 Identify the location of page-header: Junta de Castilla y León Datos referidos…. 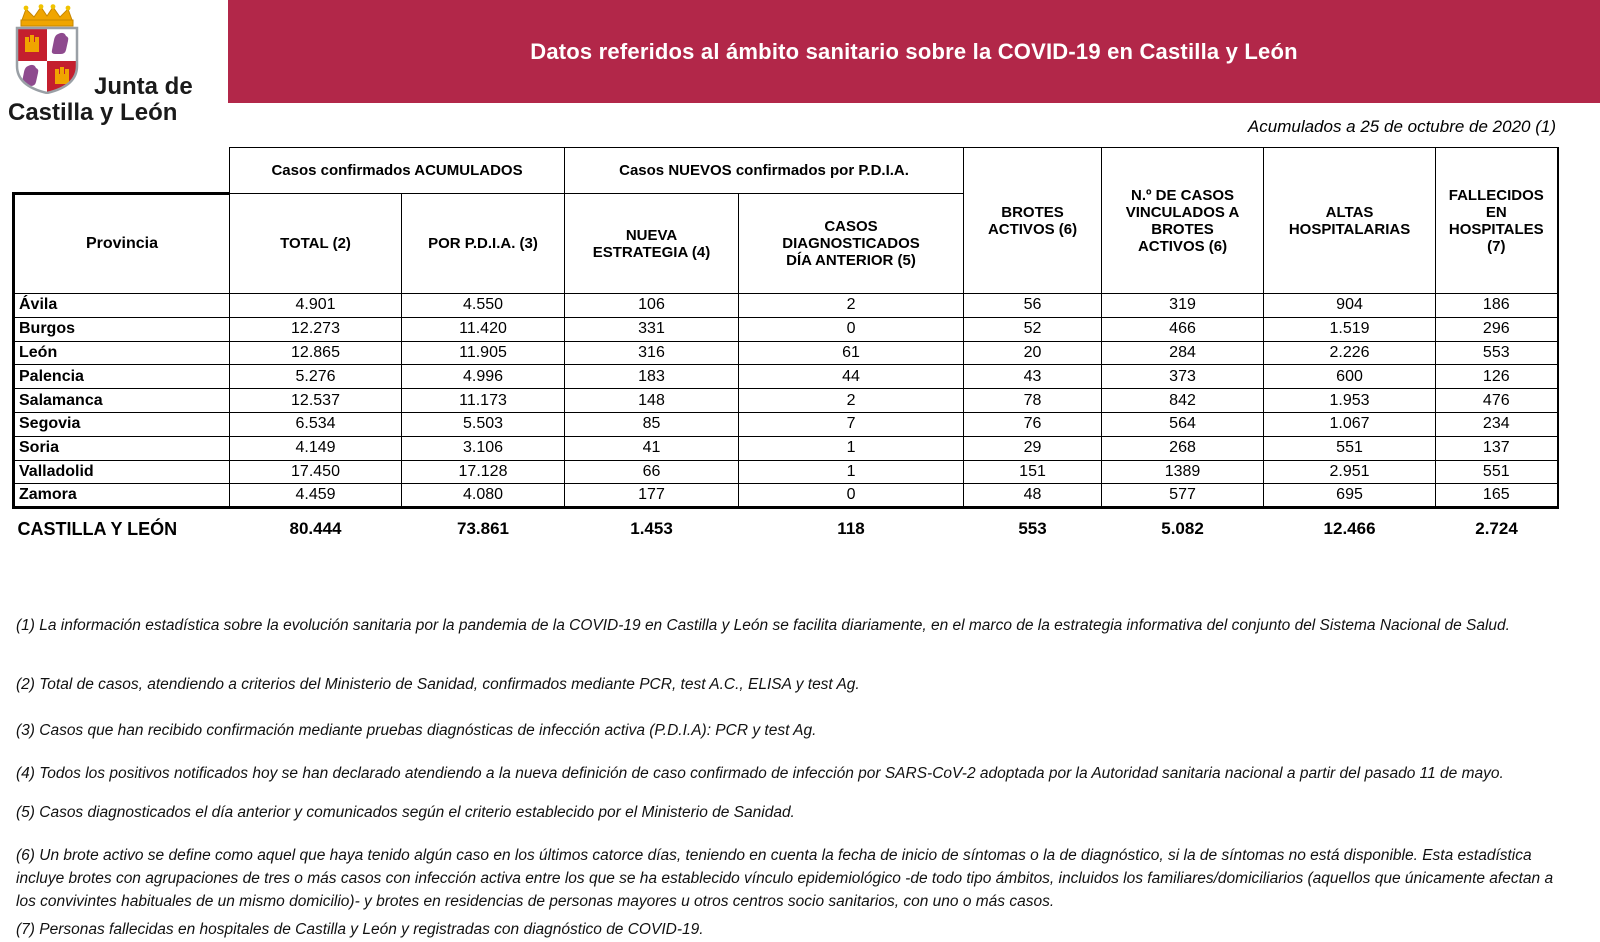
(800, 62).